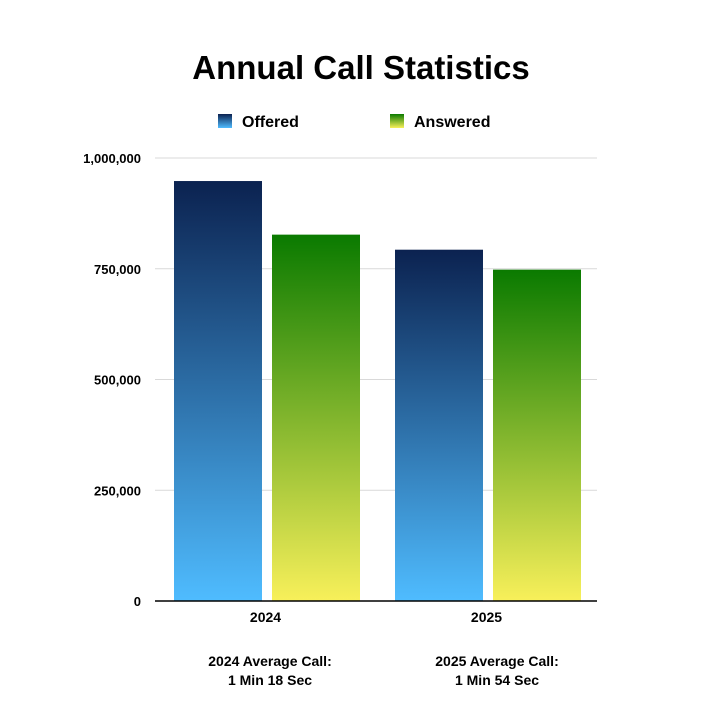  I want to click on average-call-note-2024-line2: 1 Min 18 Sec, so click(270, 680).